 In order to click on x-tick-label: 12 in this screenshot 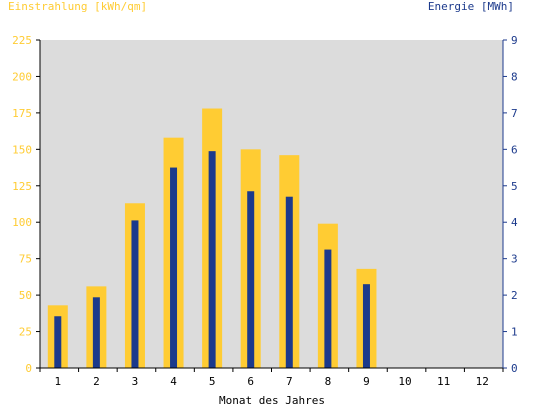, I will do `click(482, 381)`.